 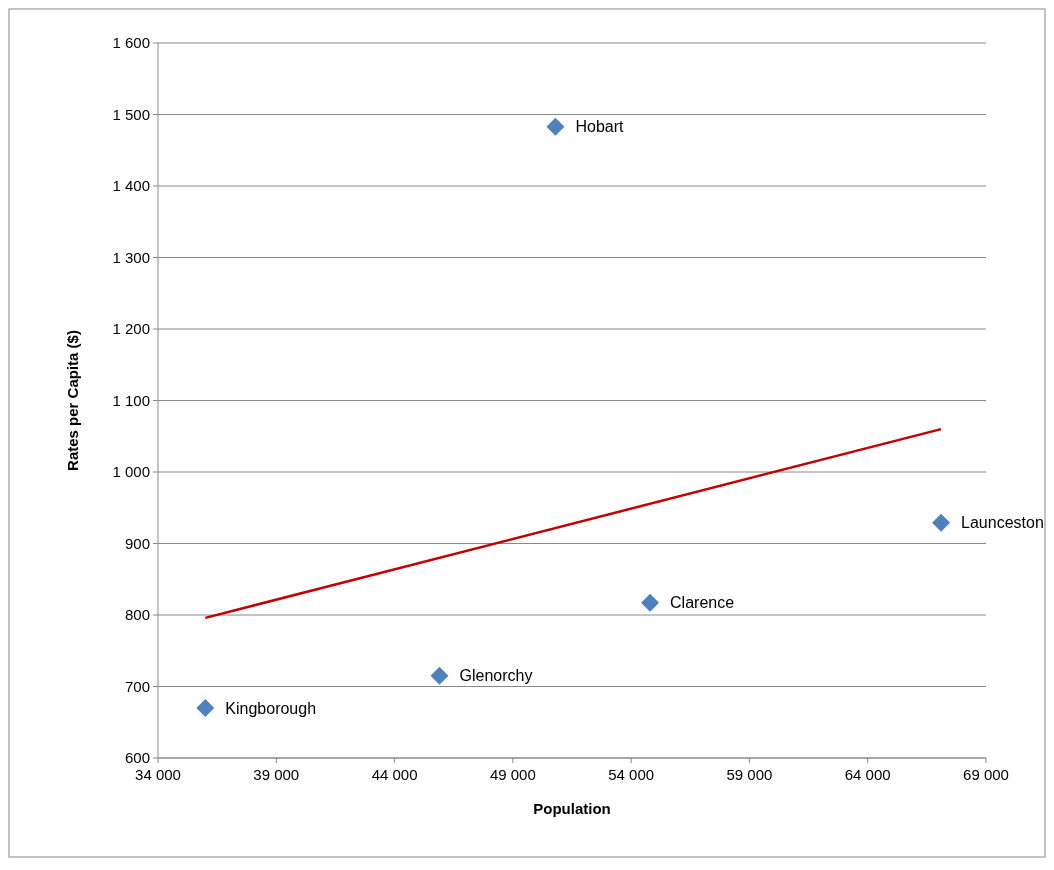 I want to click on y-tick-label: 600, so click(x=137, y=758).